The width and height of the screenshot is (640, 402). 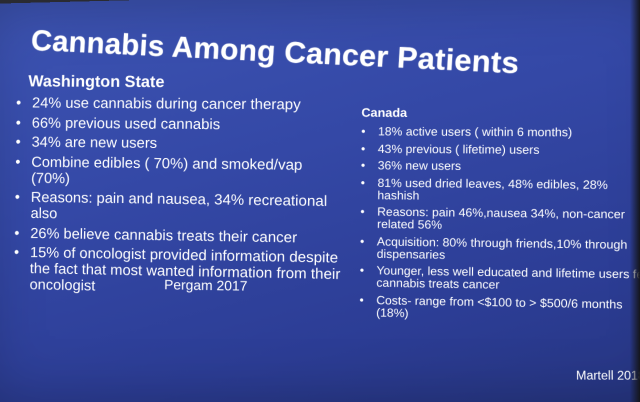 What do you see at coordinates (500, 113) in the screenshot?
I see `canada-heading: Canada` at bounding box center [500, 113].